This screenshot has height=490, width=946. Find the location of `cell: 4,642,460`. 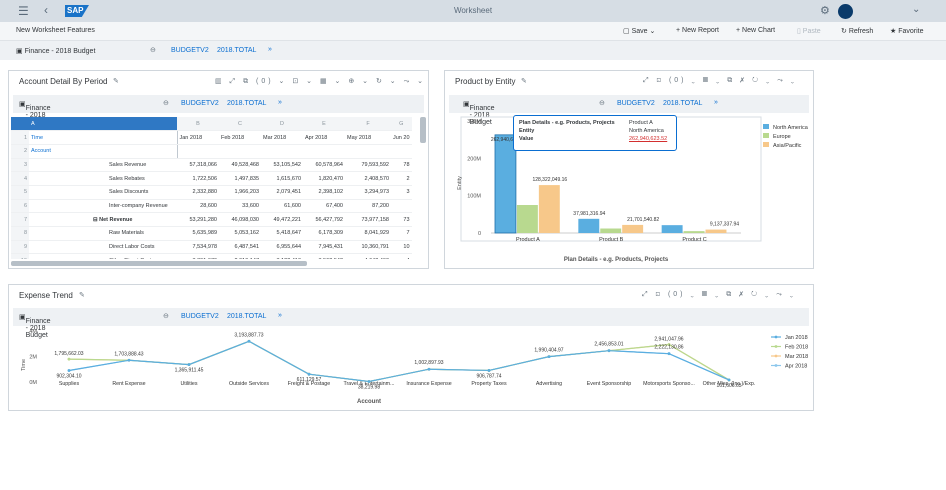

cell: 4,642,460 is located at coordinates (368, 256).